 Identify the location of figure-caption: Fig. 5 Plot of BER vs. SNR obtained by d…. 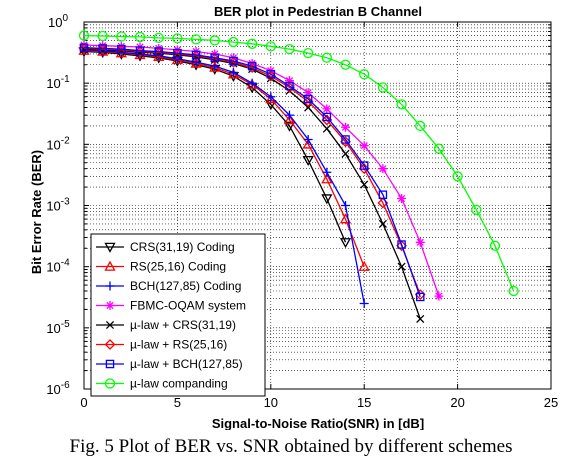
(291, 446).